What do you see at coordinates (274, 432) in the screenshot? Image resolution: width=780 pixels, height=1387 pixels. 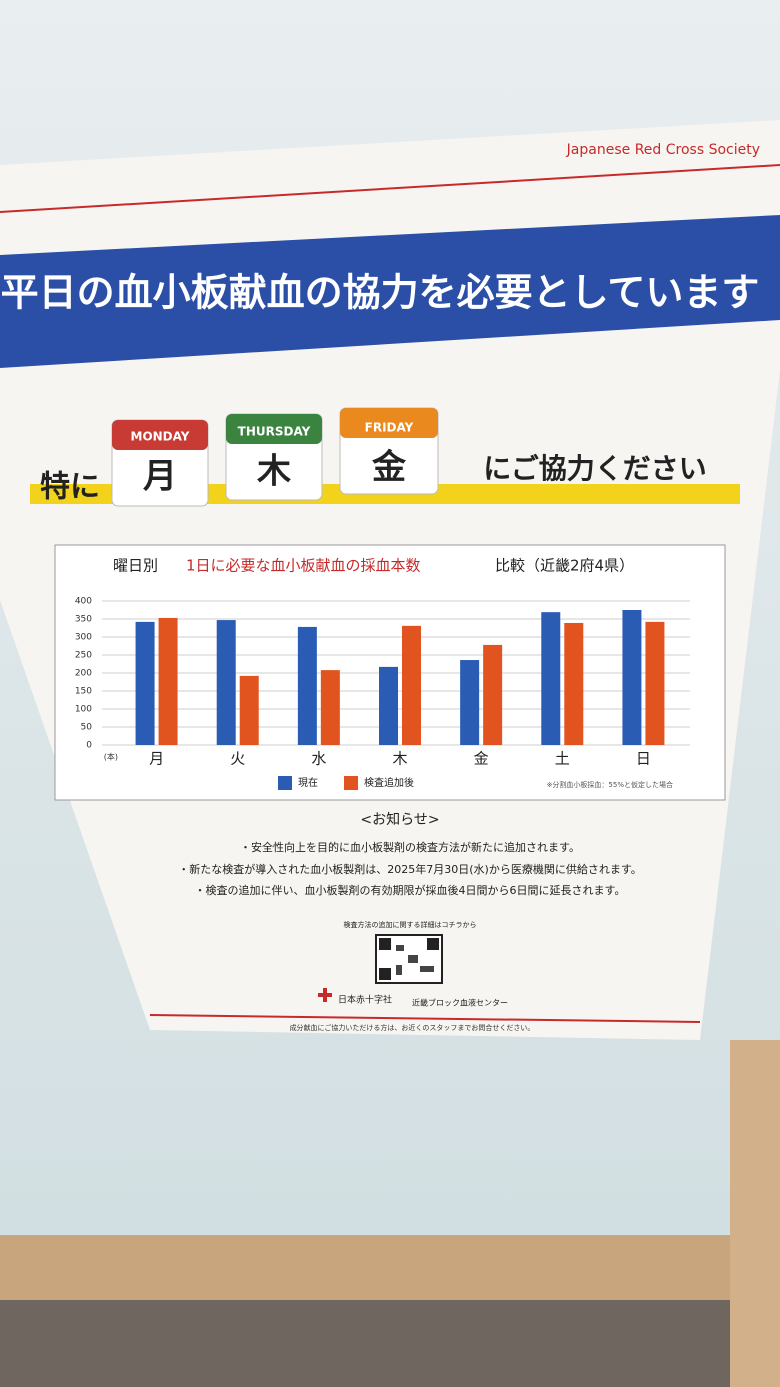 I see `day-en: THURSDAY` at bounding box center [274, 432].